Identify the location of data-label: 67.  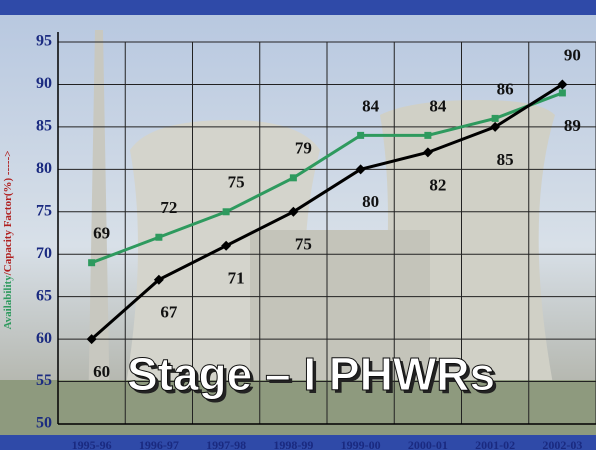
(169, 312).